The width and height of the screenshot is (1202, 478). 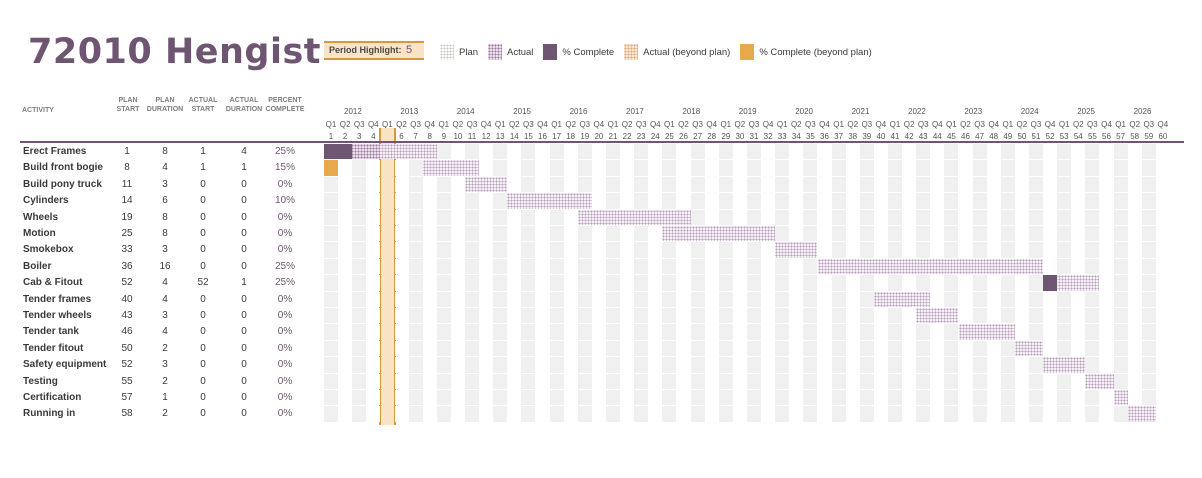 What do you see at coordinates (677, 52) in the screenshot?
I see `legend-item-actual-beyond: Actual (beyond plan)` at bounding box center [677, 52].